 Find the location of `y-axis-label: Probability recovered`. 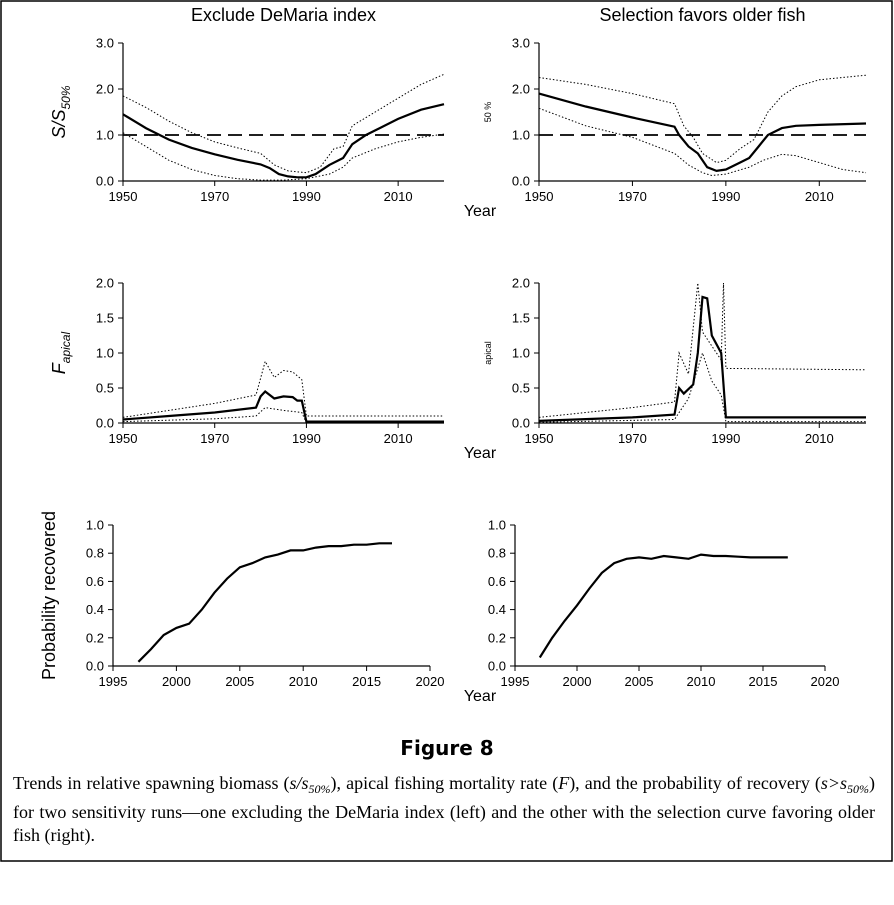

y-axis-label: Probability recovered is located at coordinates (49, 595).